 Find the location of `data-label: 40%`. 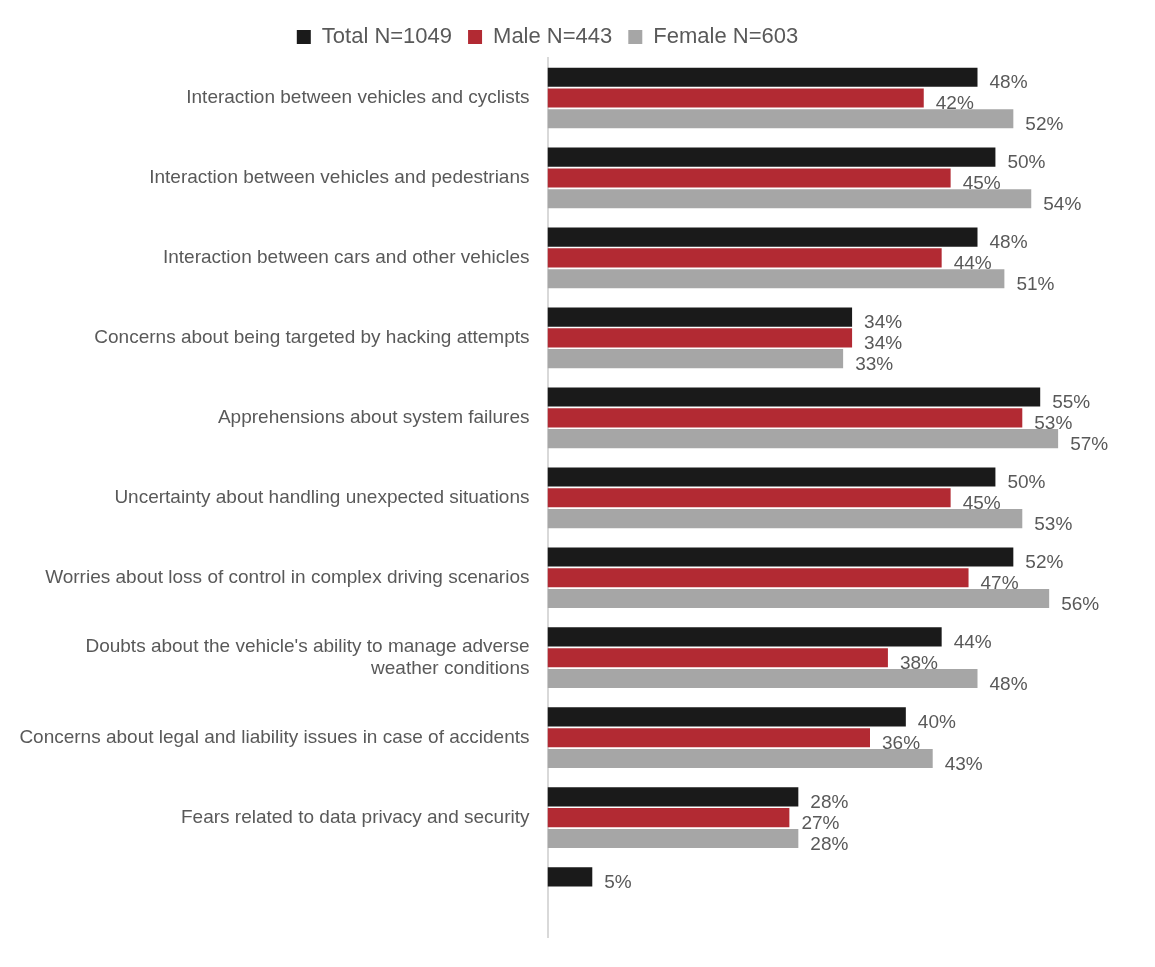

data-label: 40% is located at coordinates (936, 722).